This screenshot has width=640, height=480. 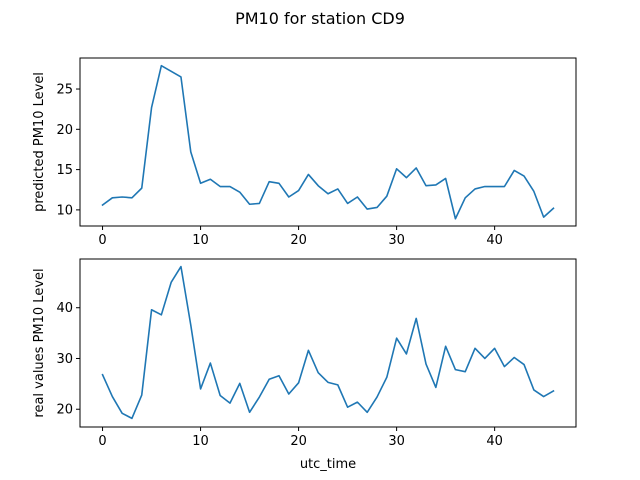 What do you see at coordinates (396, 240) in the screenshot?
I see `top-xtick-label: 30` at bounding box center [396, 240].